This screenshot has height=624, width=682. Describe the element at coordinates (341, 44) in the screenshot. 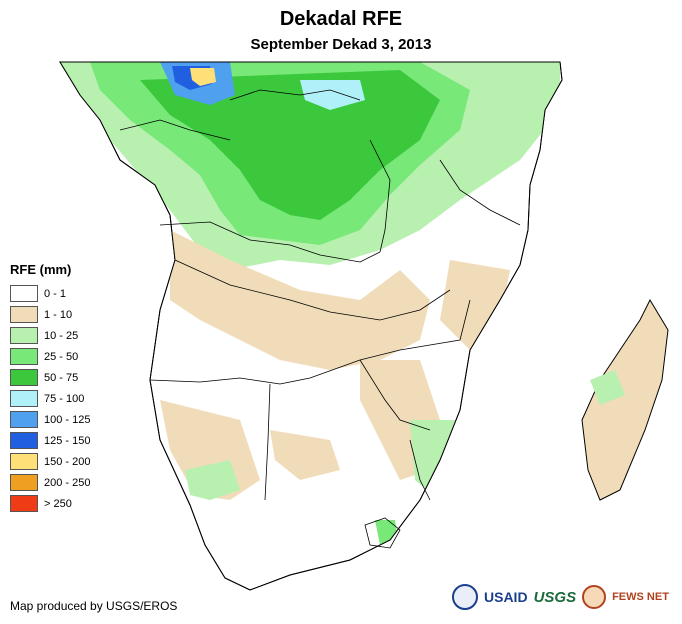

I see `map-subtitle: September Dekad 3, 2013` at that location.